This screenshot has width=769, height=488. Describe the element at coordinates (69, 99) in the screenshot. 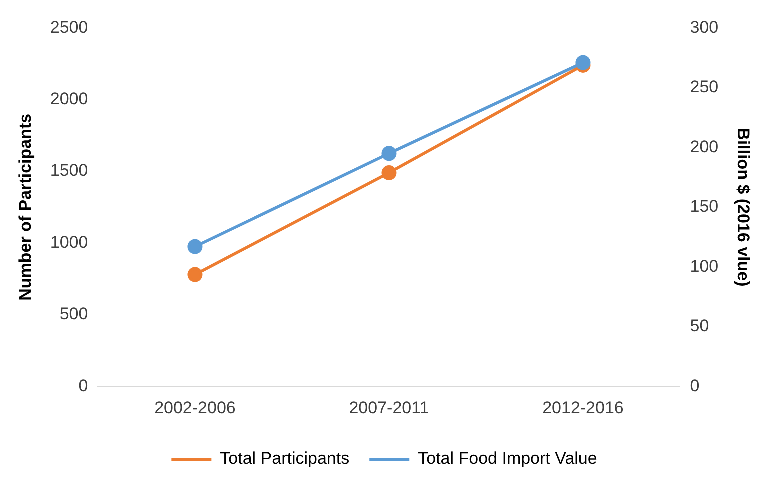

I see `y-tick-label: 2000` at that location.